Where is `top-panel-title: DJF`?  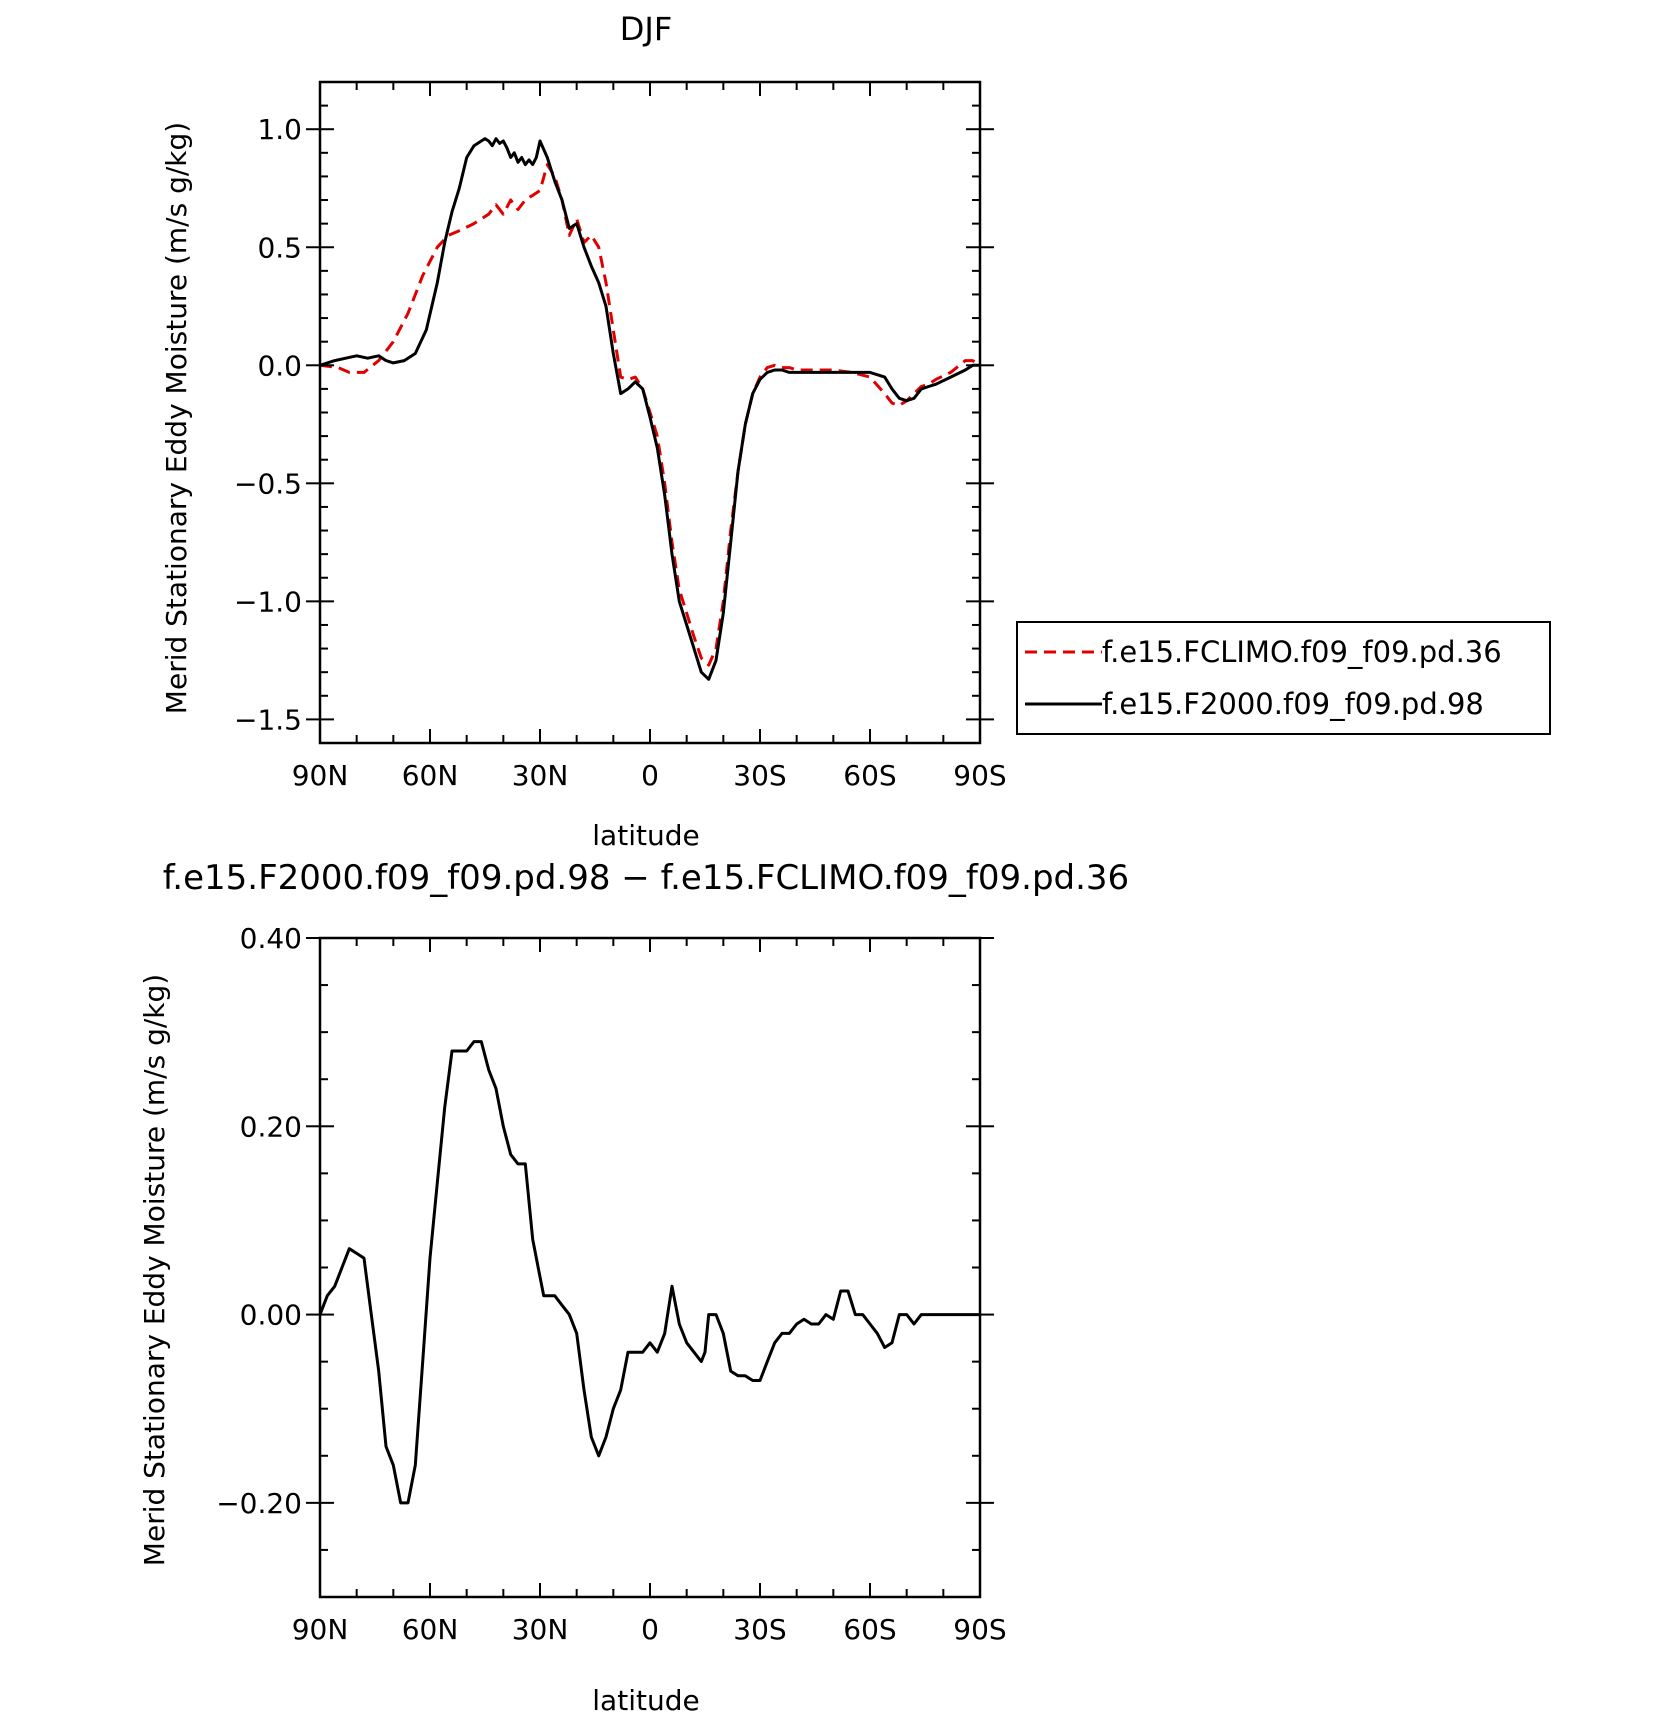
top-panel-title: DJF is located at coordinates (646, 29).